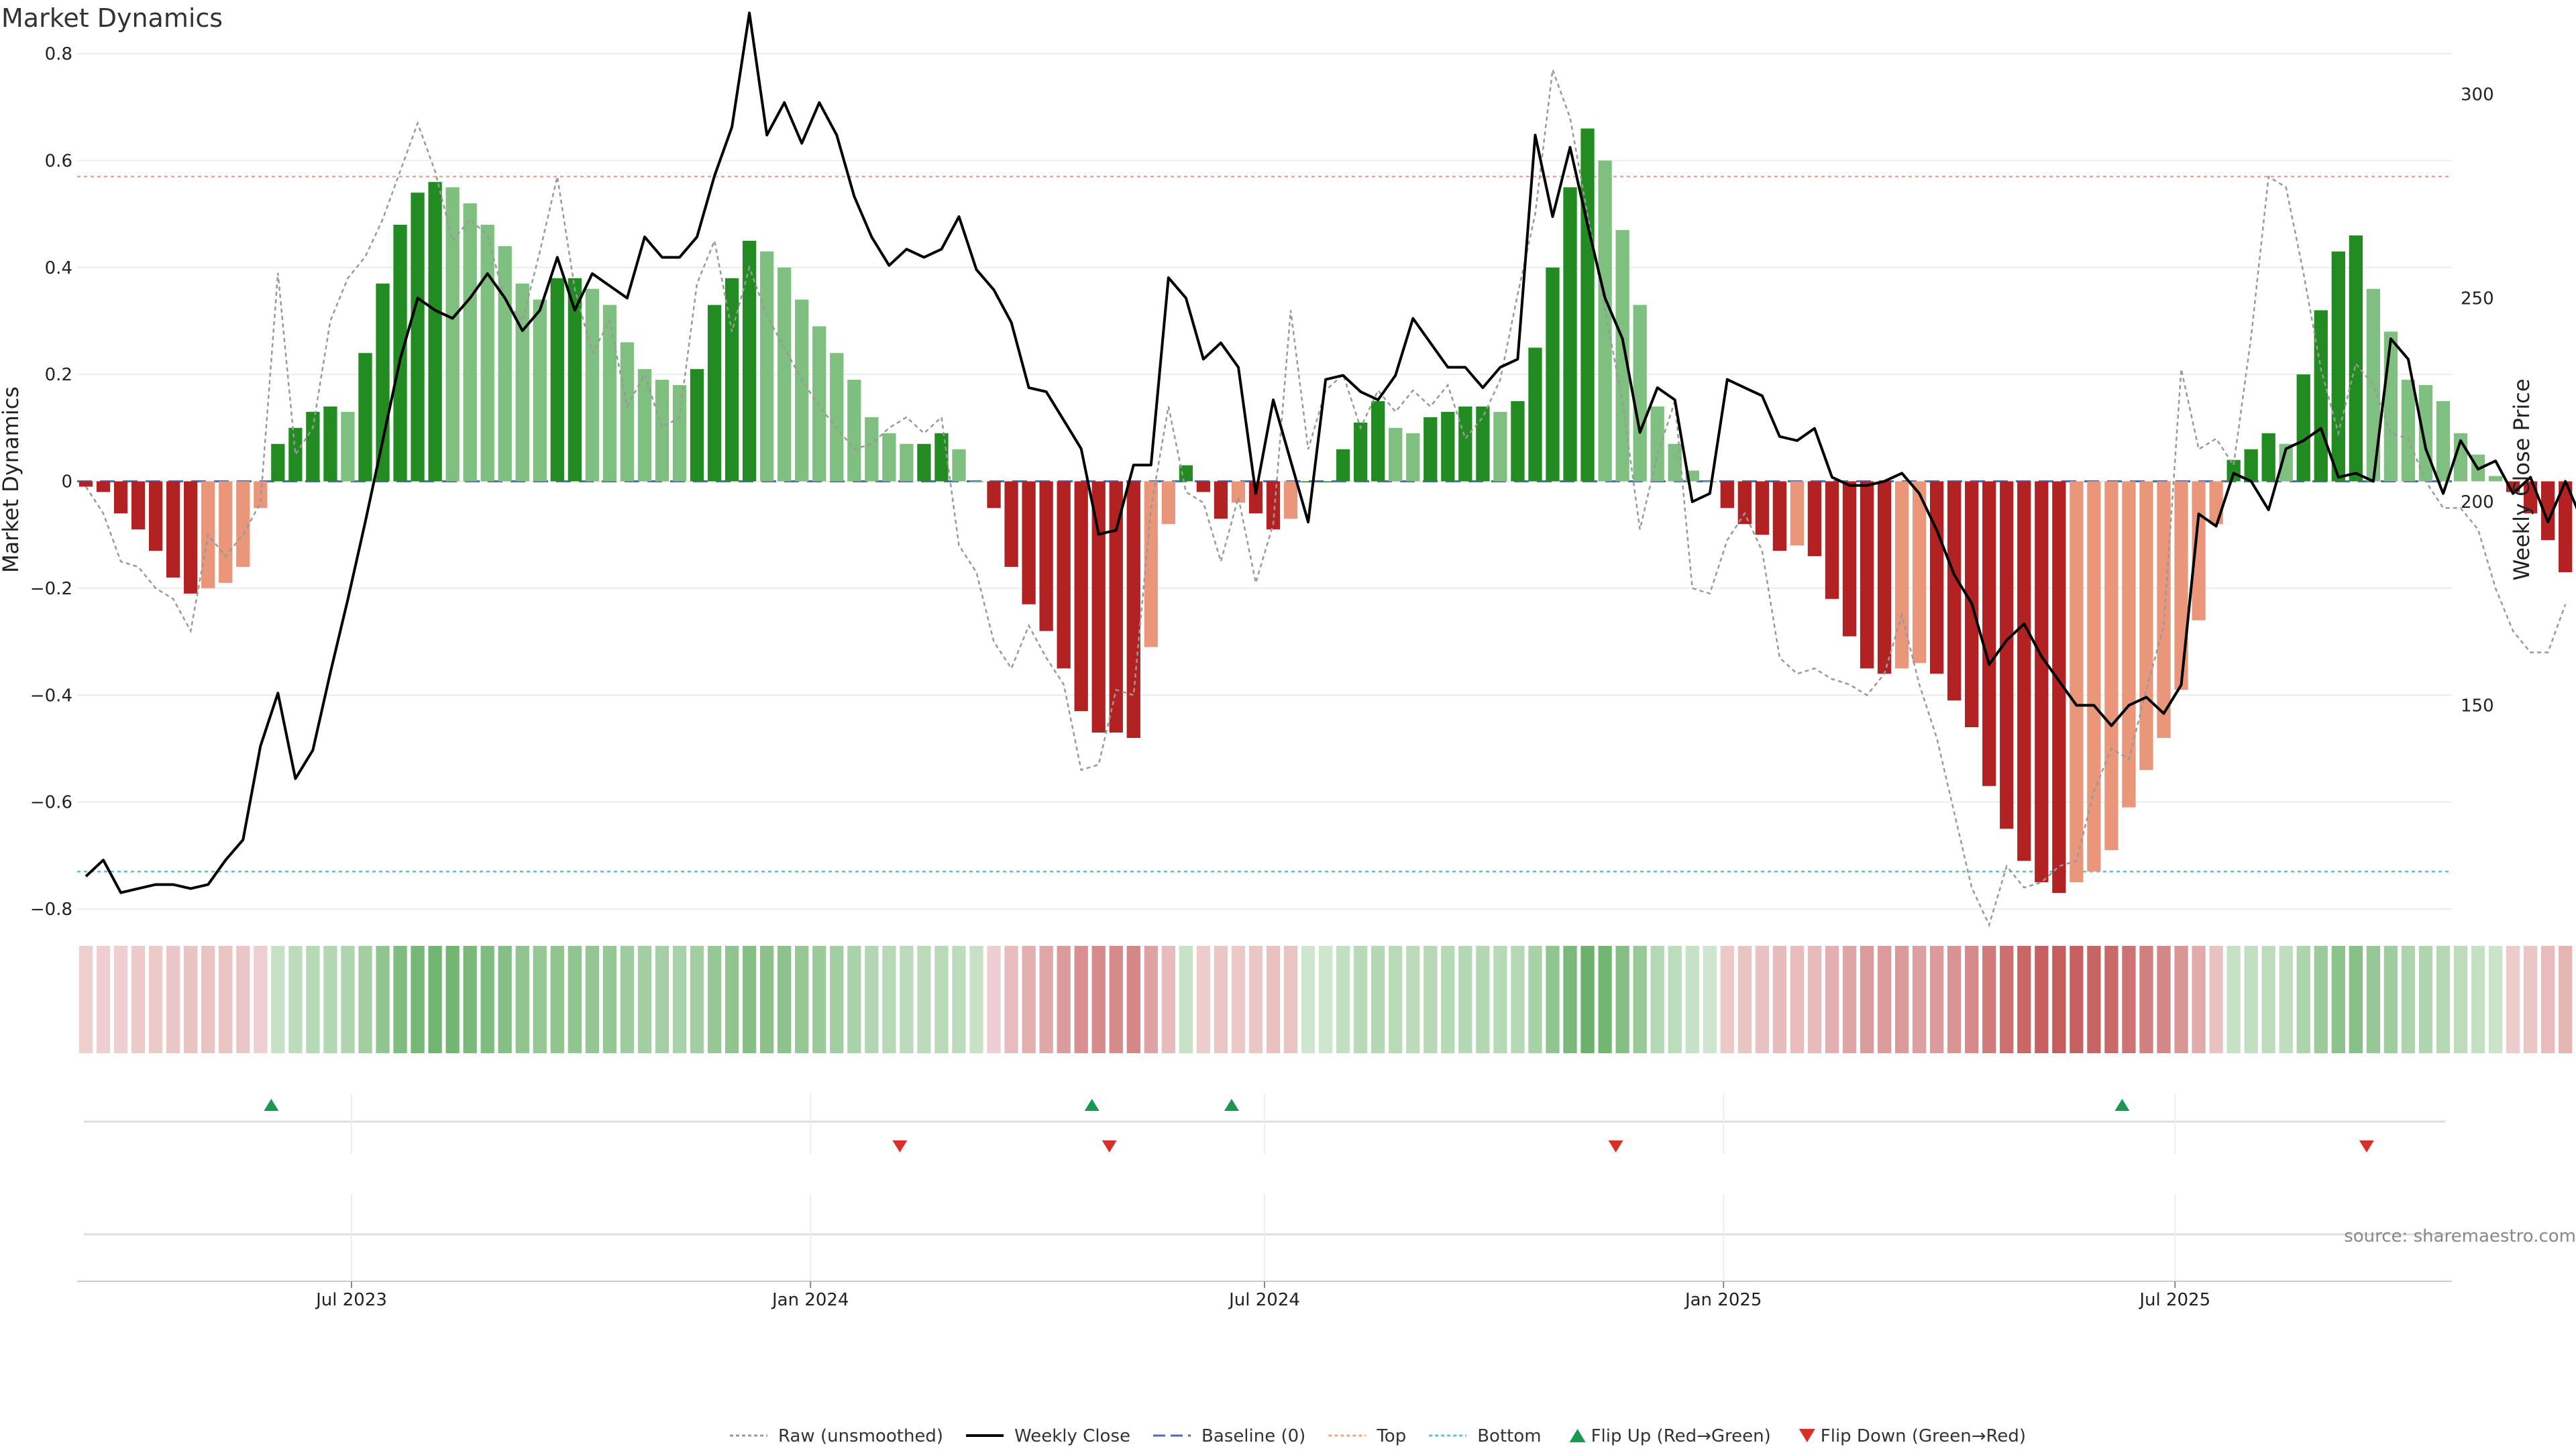  What do you see at coordinates (1485, 1436) in the screenshot?
I see `legend-item-bottom: Bottom` at bounding box center [1485, 1436].